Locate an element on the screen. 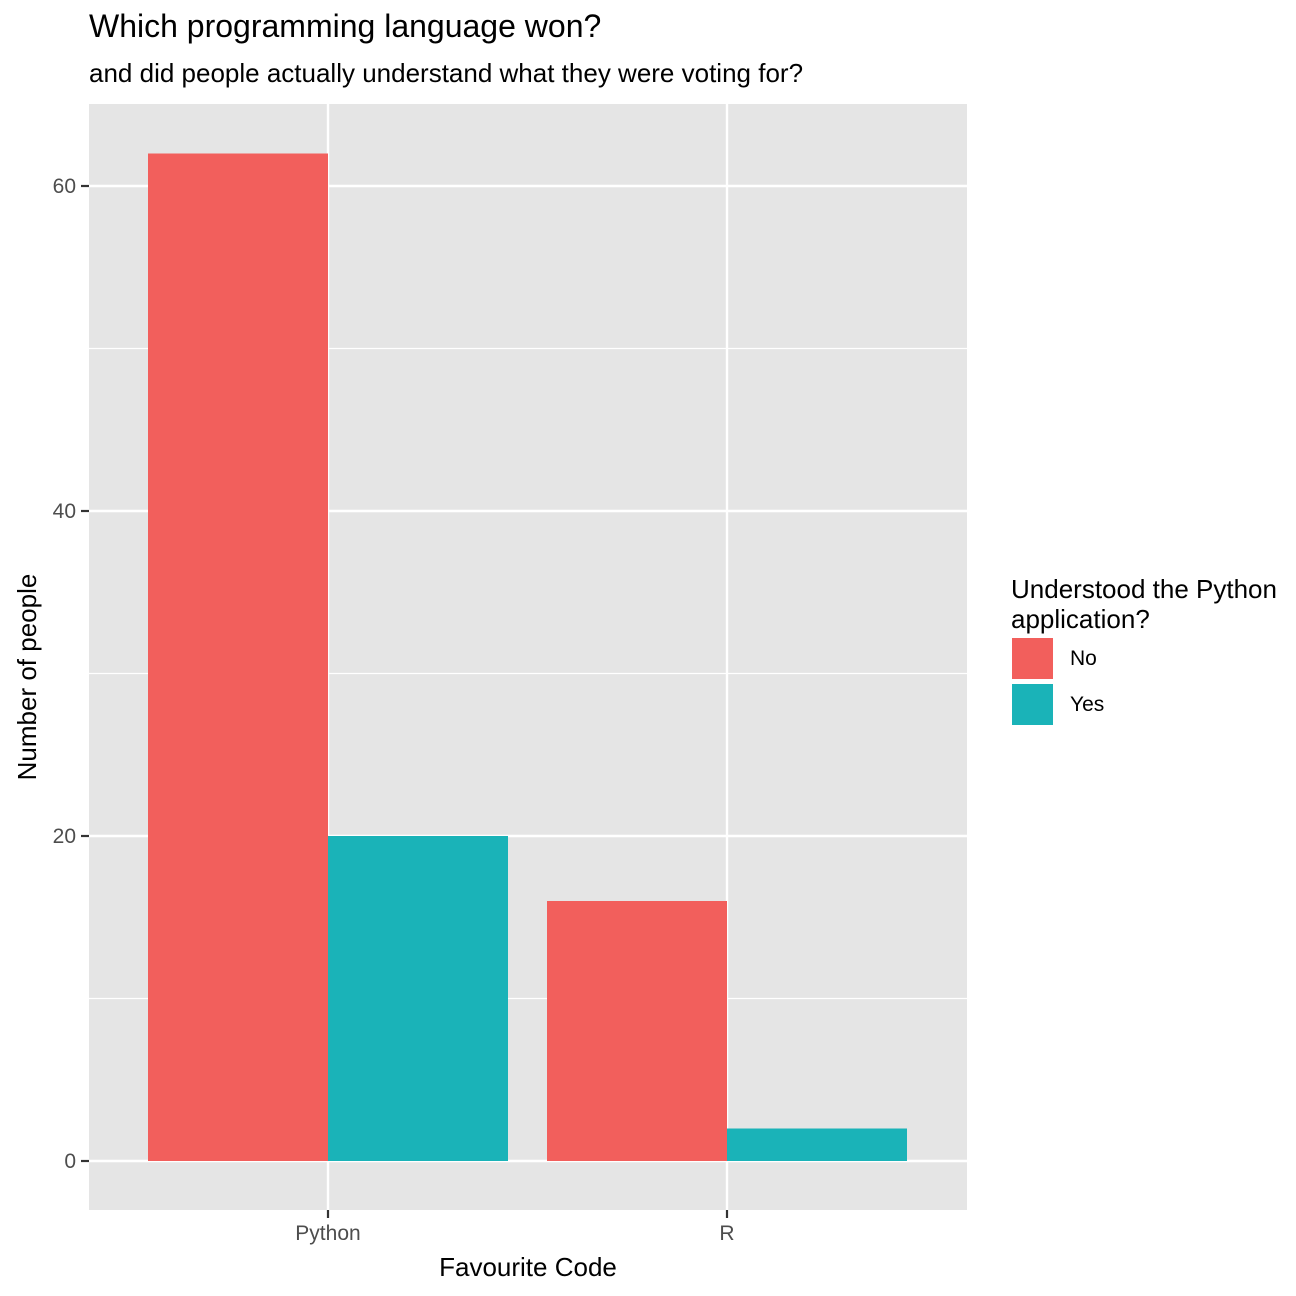 The width and height of the screenshot is (1296, 1296). legend-item-no: No is located at coordinates (1151, 658).